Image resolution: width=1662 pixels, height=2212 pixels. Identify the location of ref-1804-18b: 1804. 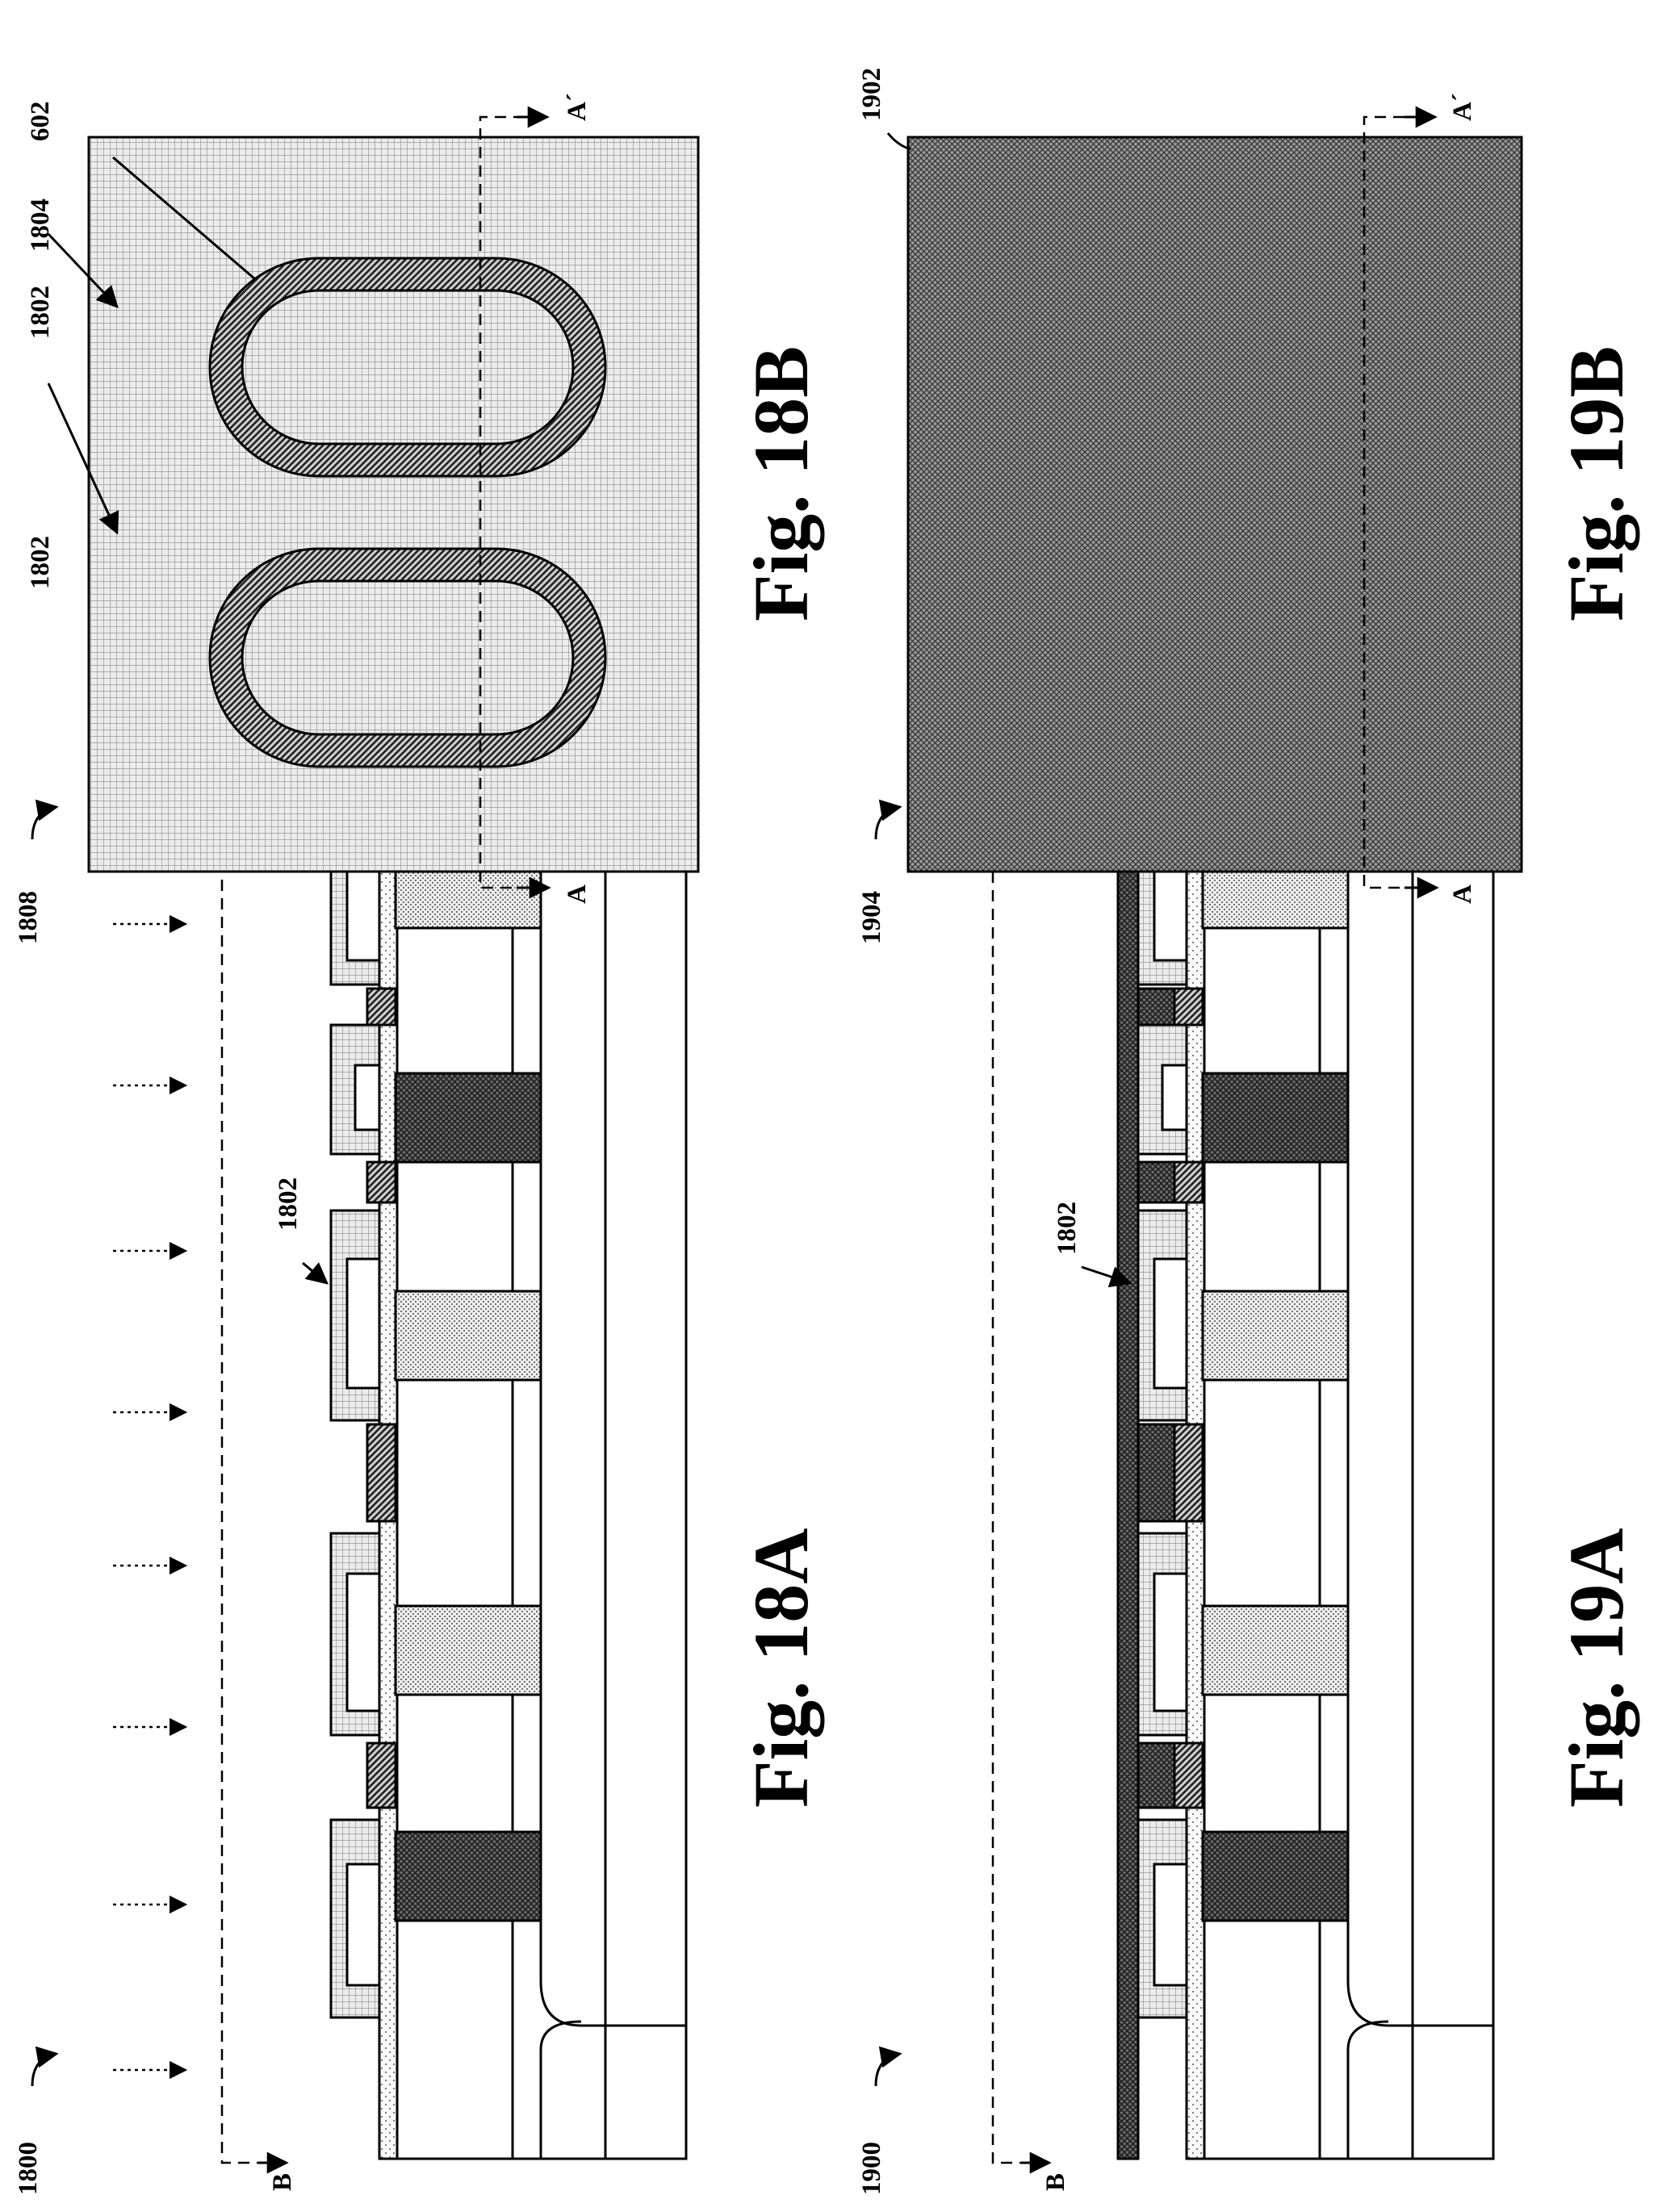
(40, 226).